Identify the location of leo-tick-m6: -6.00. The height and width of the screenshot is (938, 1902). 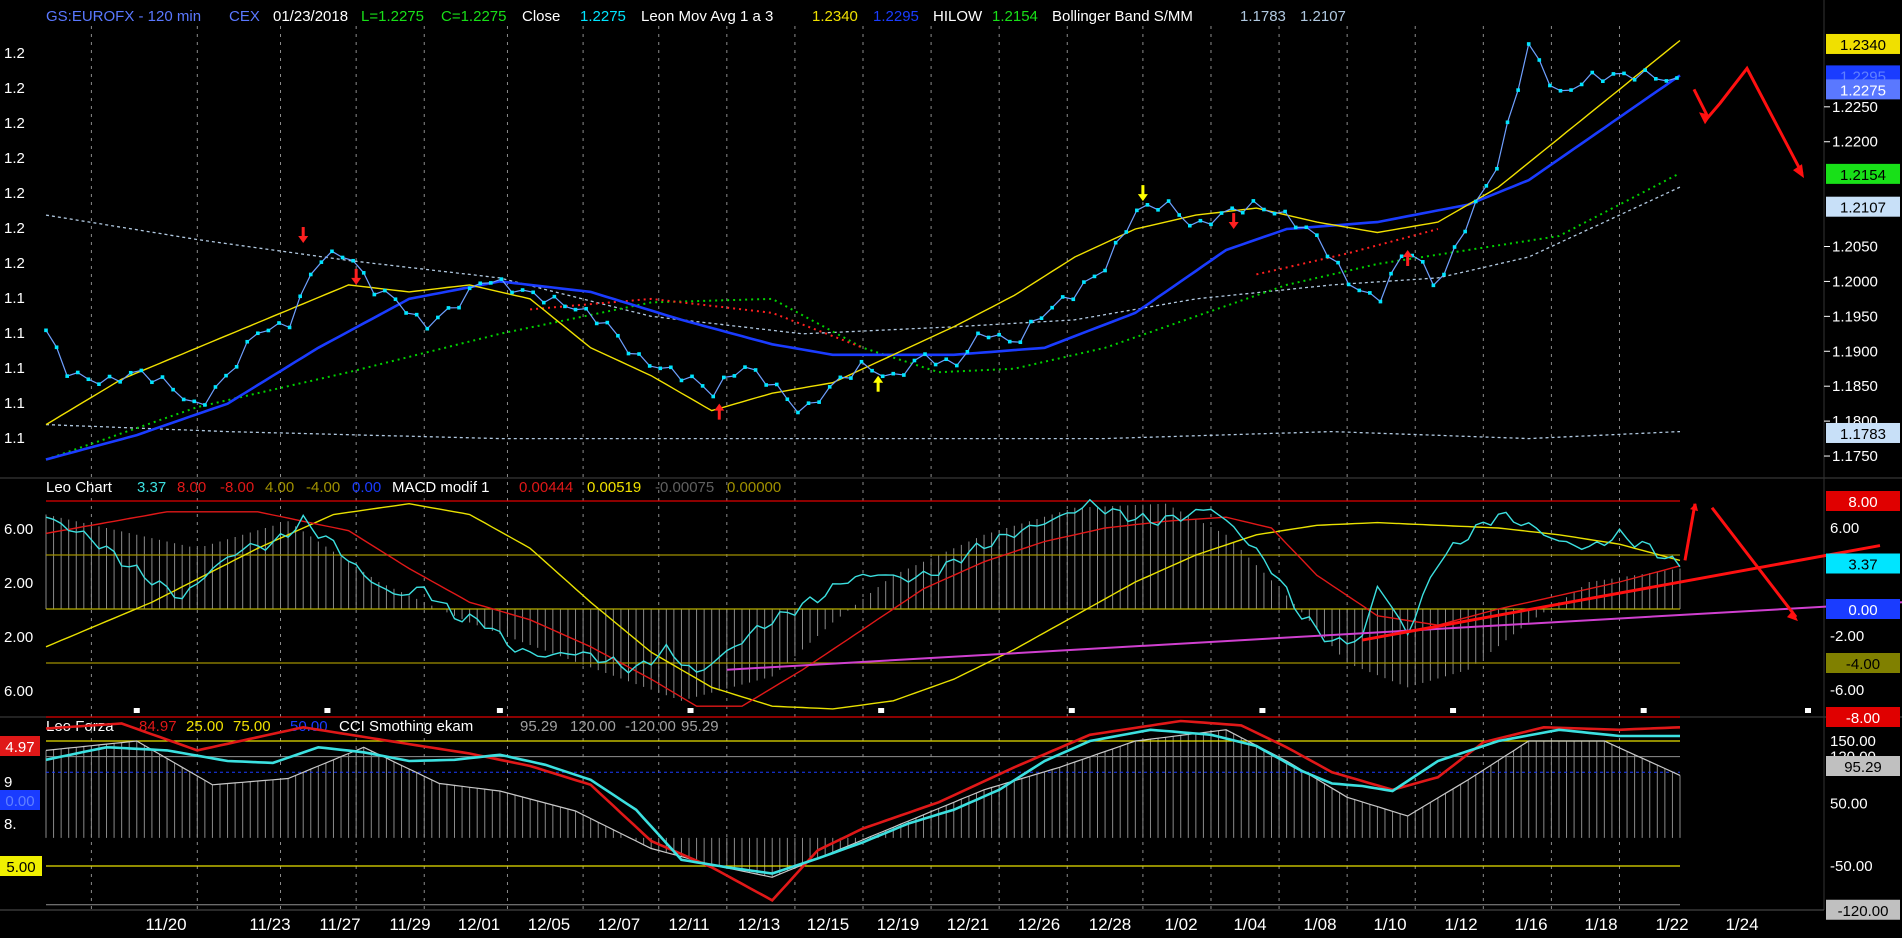
(1847, 690).